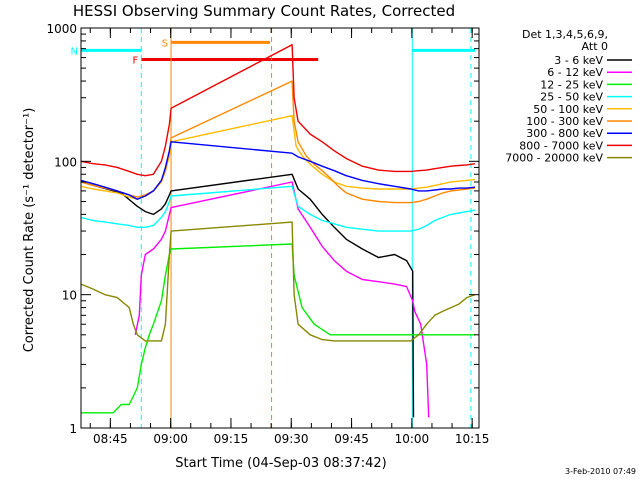 The height and width of the screenshot is (480, 640). I want to click on legend-label: 7000 - 20000 keV, so click(554, 158).